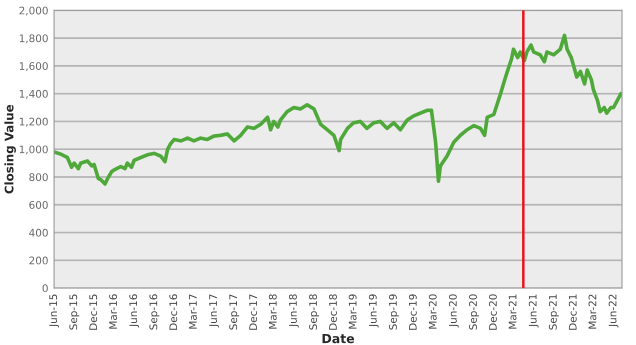 The image size is (636, 345). I want to click on x-tick-label: Dec-15, so click(93, 312).